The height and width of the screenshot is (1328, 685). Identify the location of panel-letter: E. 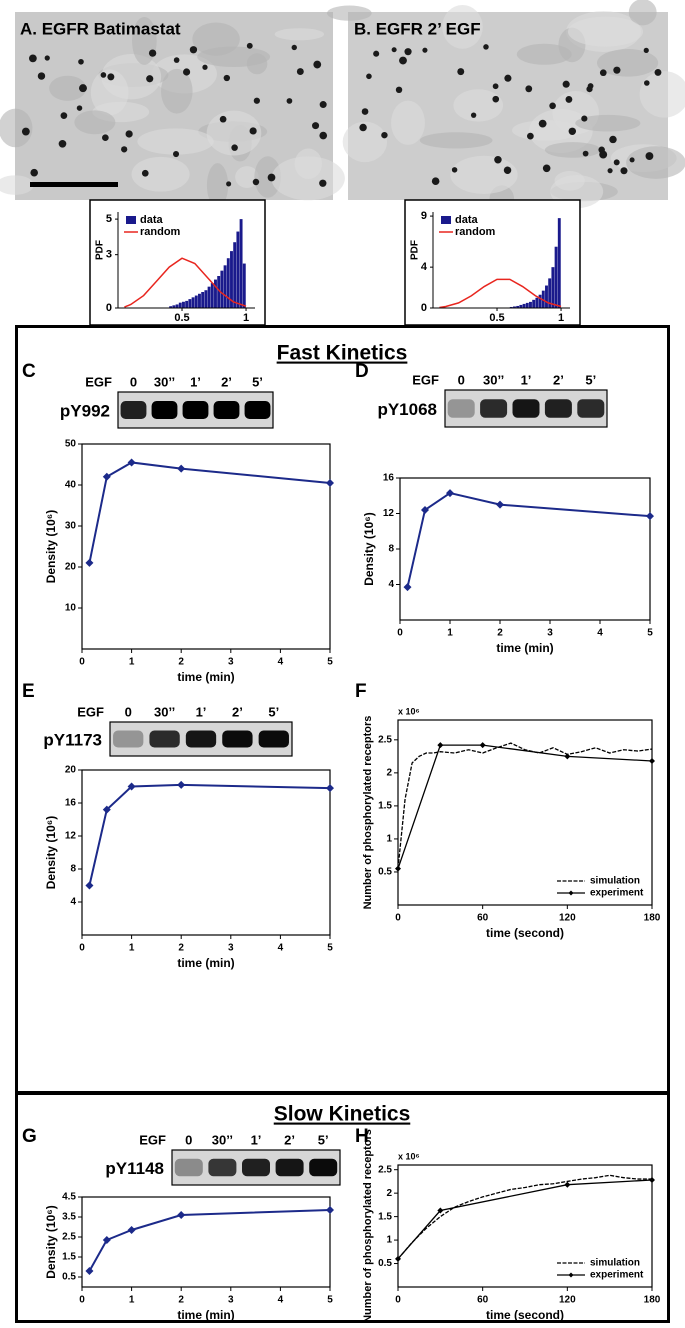
(28, 691).